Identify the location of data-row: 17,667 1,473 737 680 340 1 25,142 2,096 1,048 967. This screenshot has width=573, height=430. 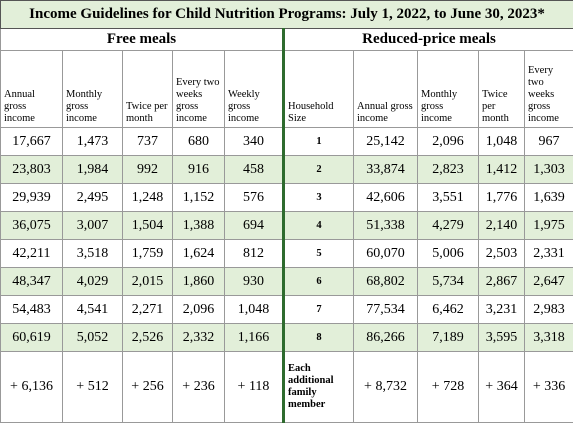
(286, 141).